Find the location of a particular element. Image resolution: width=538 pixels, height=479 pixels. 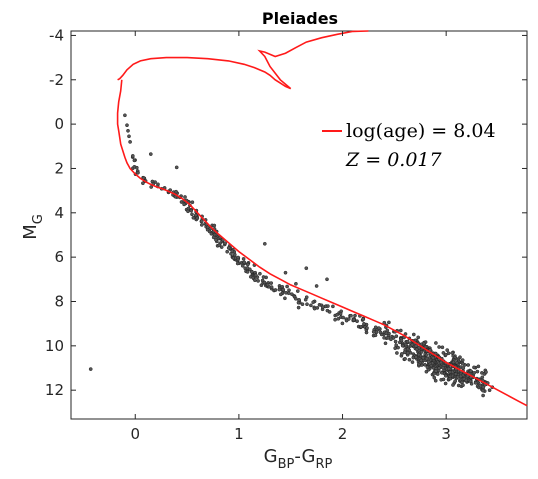

y-tick-label: 12 is located at coordinates (54, 390).